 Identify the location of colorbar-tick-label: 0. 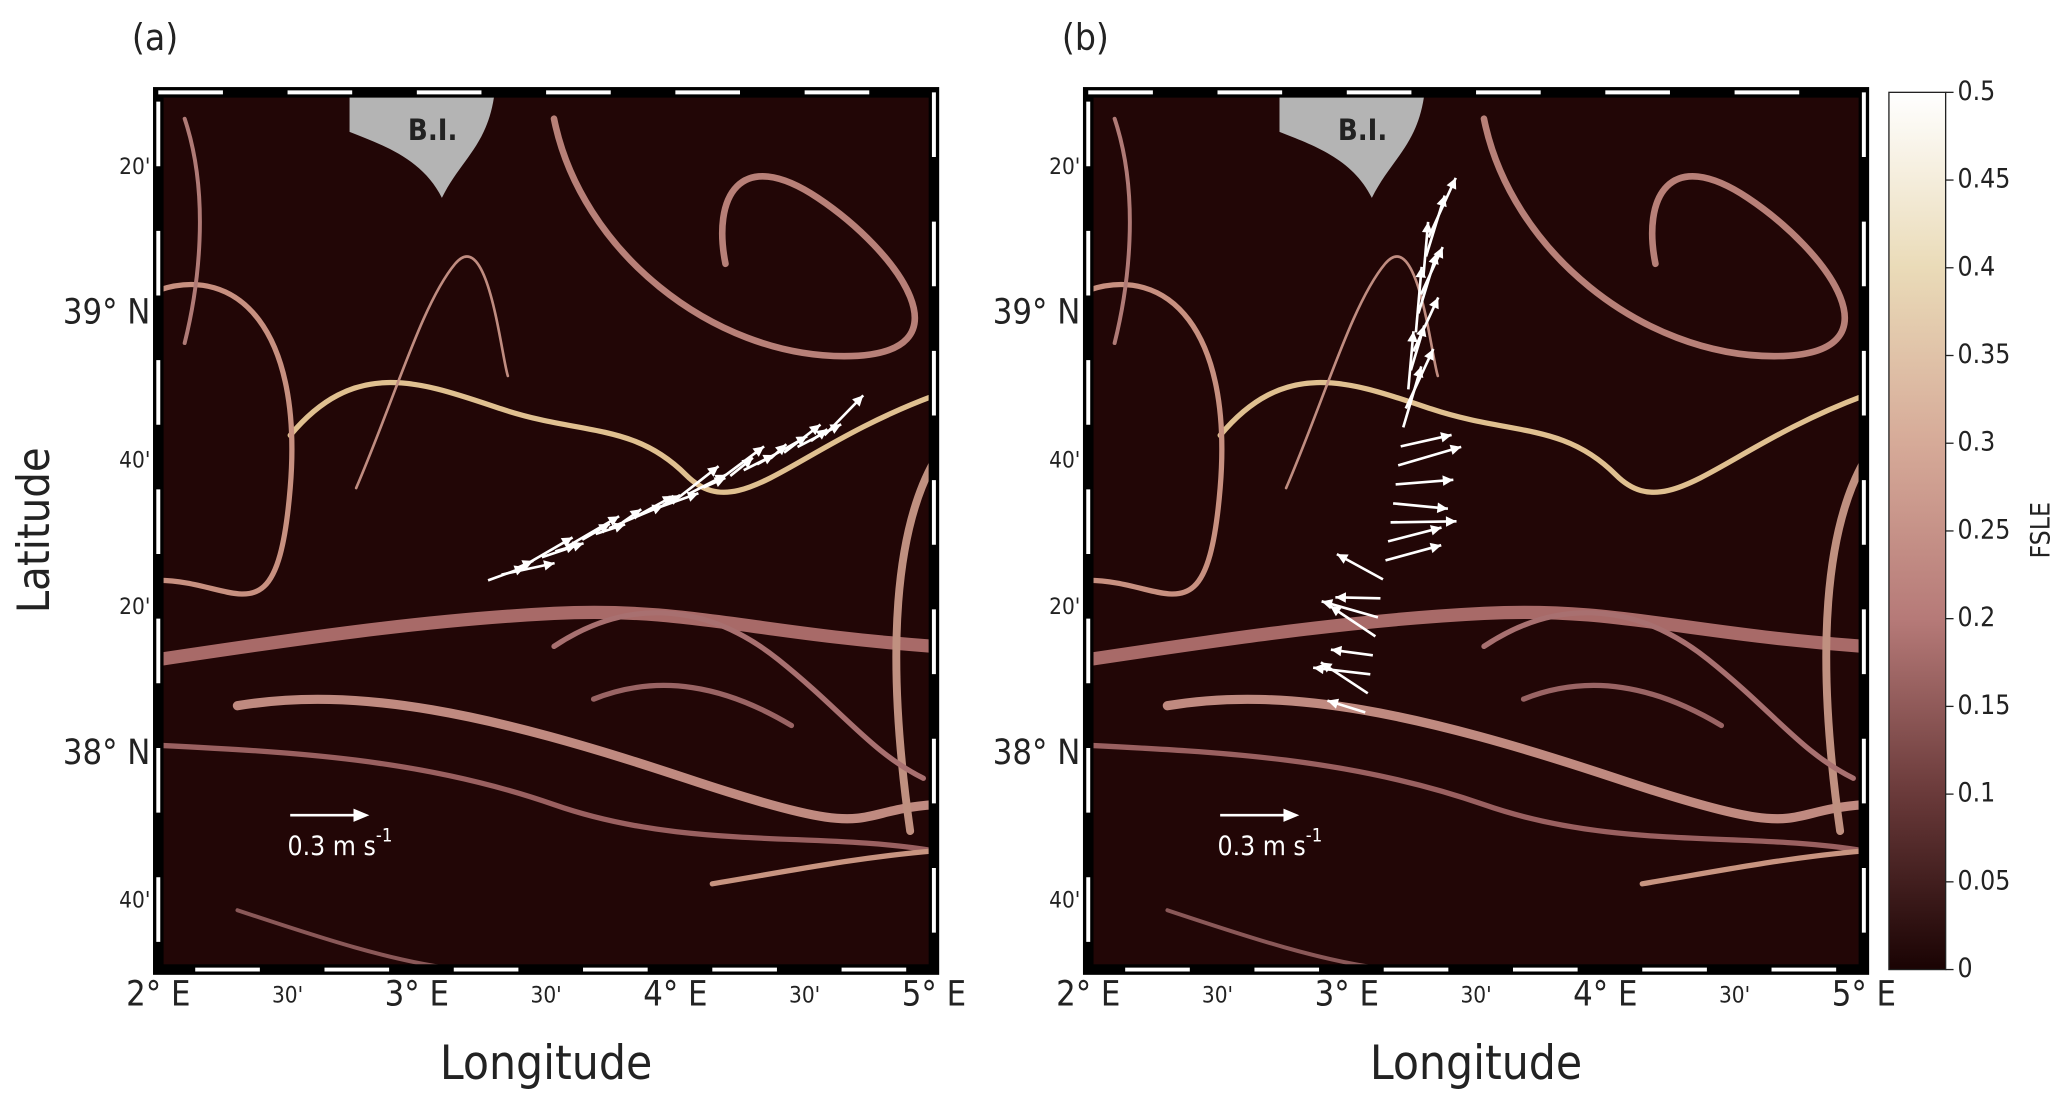
(1965, 969).